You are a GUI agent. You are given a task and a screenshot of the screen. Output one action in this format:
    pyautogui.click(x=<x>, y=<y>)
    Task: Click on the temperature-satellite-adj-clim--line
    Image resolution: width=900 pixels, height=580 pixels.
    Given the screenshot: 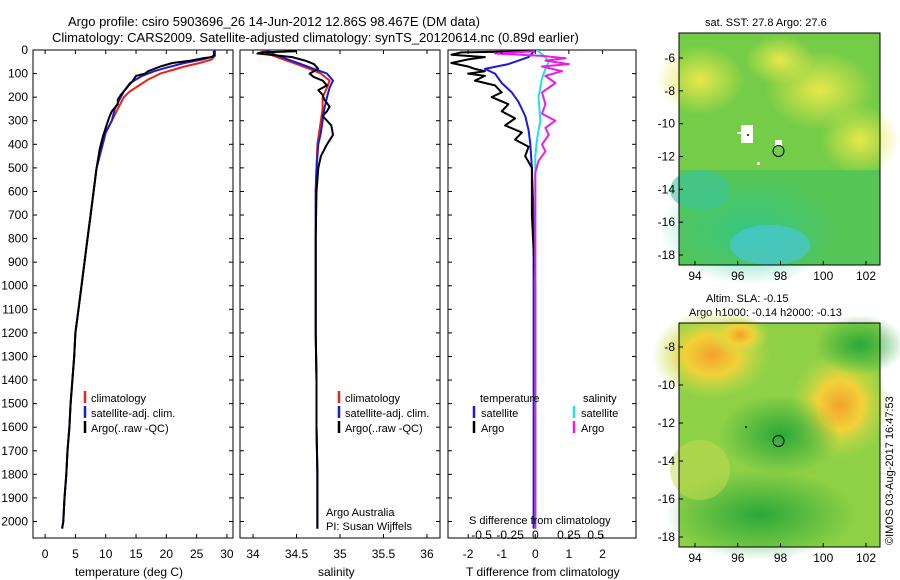 What is the action you would take?
    pyautogui.click(x=138, y=289)
    